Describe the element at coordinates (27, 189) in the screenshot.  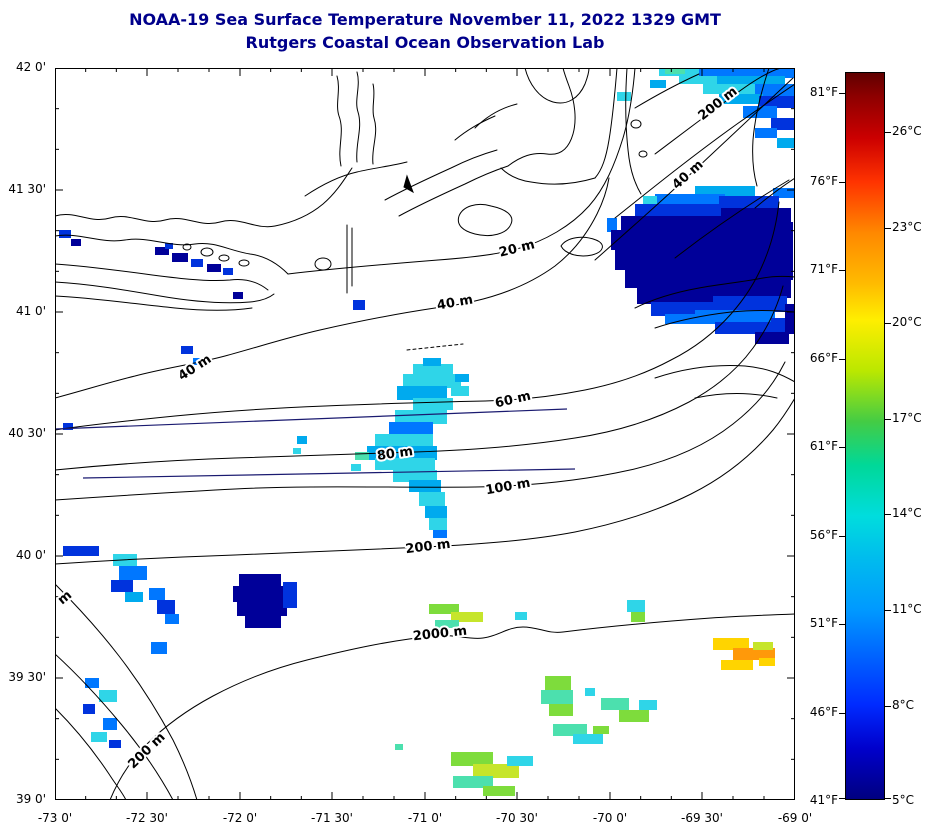
I see `lat-tick-label: 41 30'` at that location.